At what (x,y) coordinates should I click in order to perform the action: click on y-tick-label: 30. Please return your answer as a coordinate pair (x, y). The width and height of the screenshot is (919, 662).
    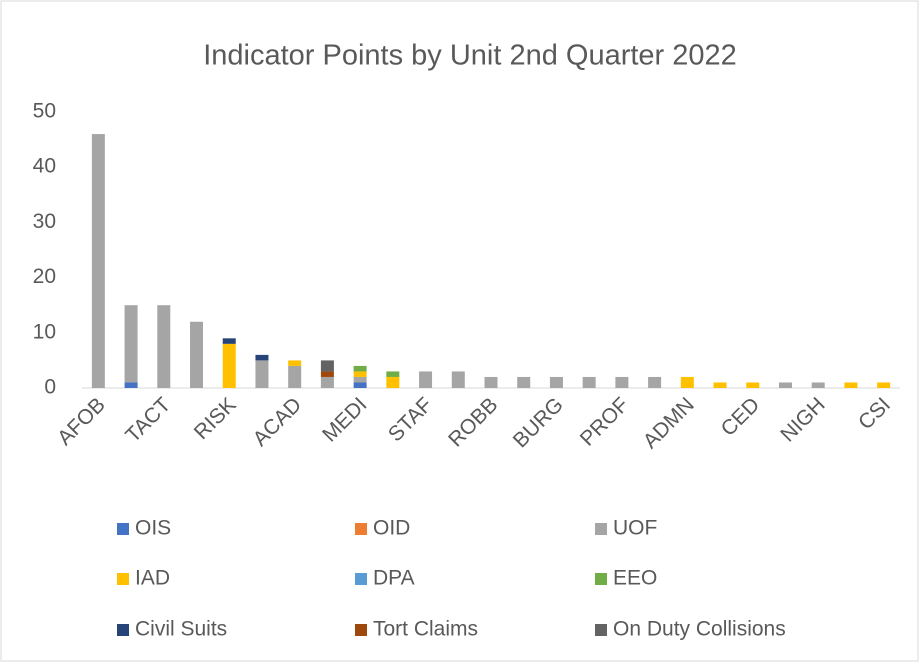
    Looking at the image, I should click on (44, 221).